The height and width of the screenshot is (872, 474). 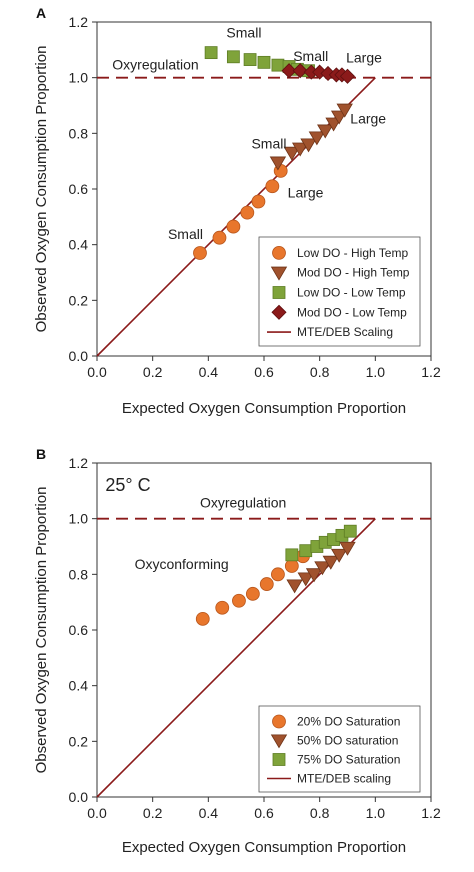 I want to click on legend-label: 50% DO saturation, so click(x=347, y=741).